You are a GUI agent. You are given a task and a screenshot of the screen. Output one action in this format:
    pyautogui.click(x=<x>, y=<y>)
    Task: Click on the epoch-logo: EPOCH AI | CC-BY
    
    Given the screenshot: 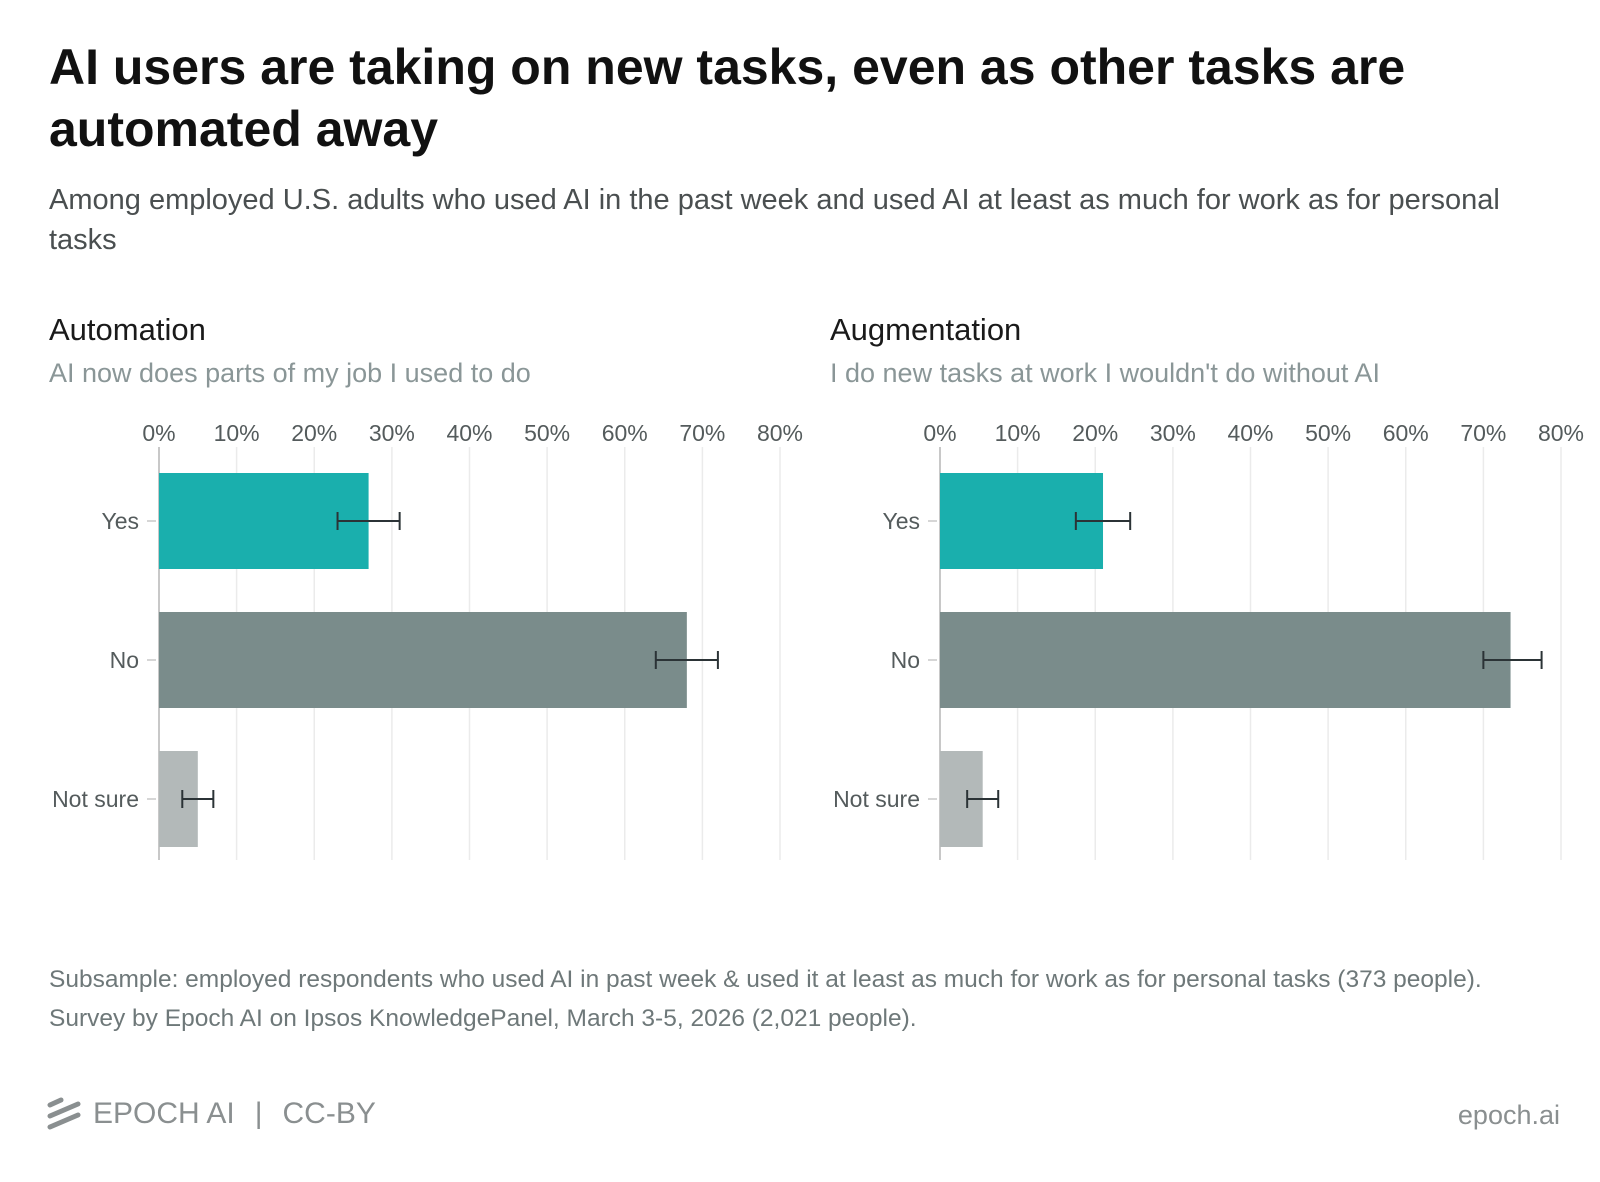 What is the action you would take?
    pyautogui.click(x=211, y=1114)
    